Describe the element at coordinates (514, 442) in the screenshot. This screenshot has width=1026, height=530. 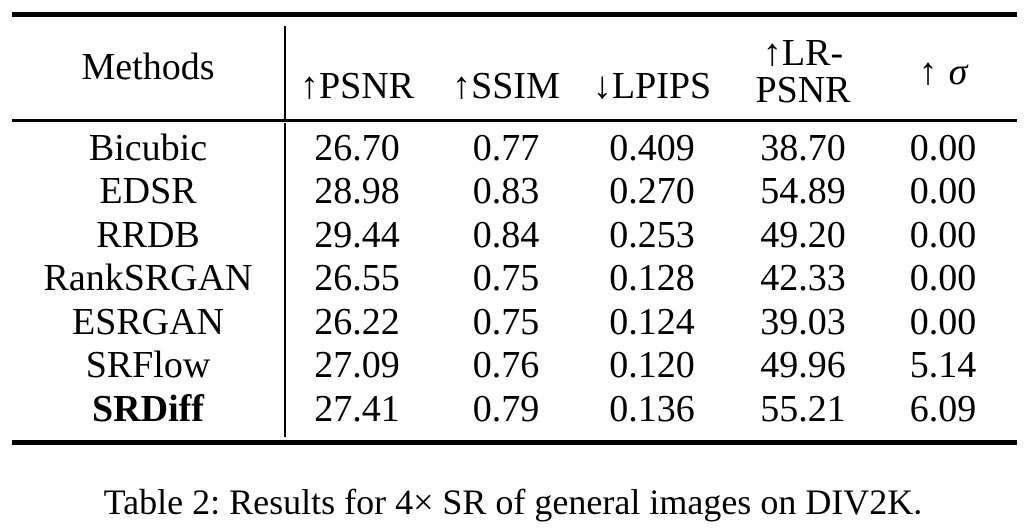
I see `table-bottom-rule` at that location.